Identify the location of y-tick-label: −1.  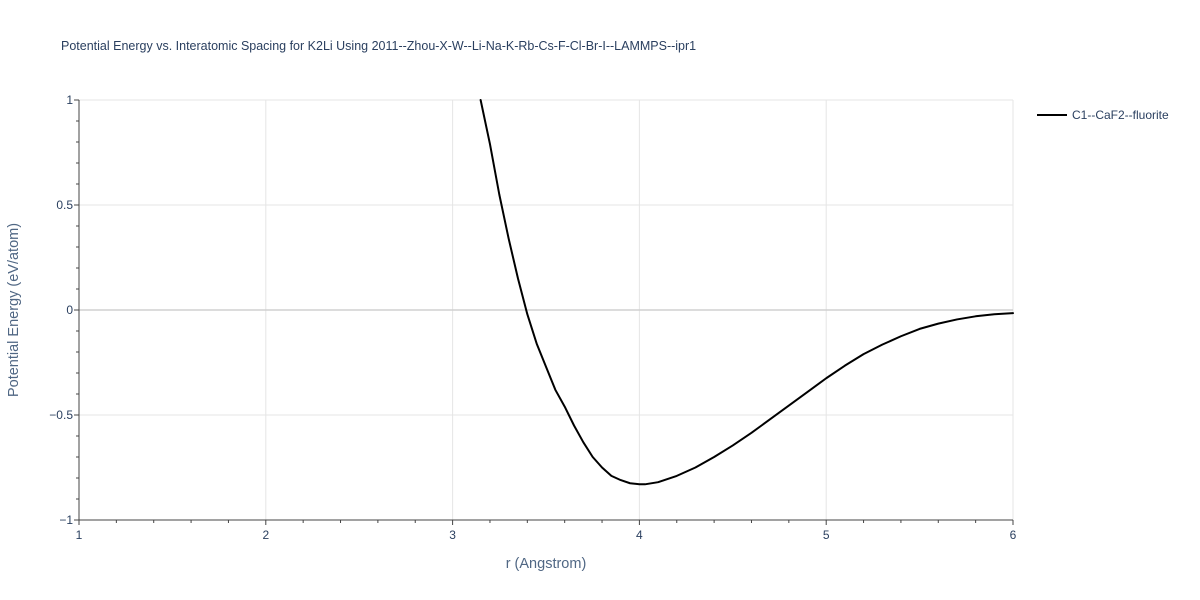
(66, 520).